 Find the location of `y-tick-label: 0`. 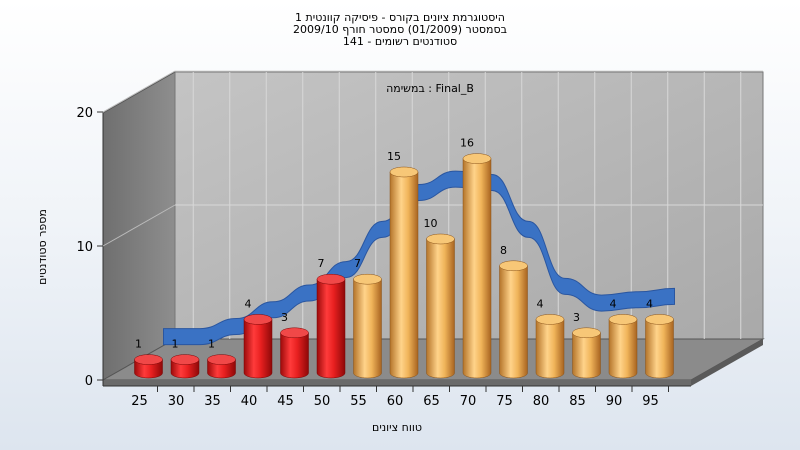

y-tick-label: 0 is located at coordinates (89, 381).